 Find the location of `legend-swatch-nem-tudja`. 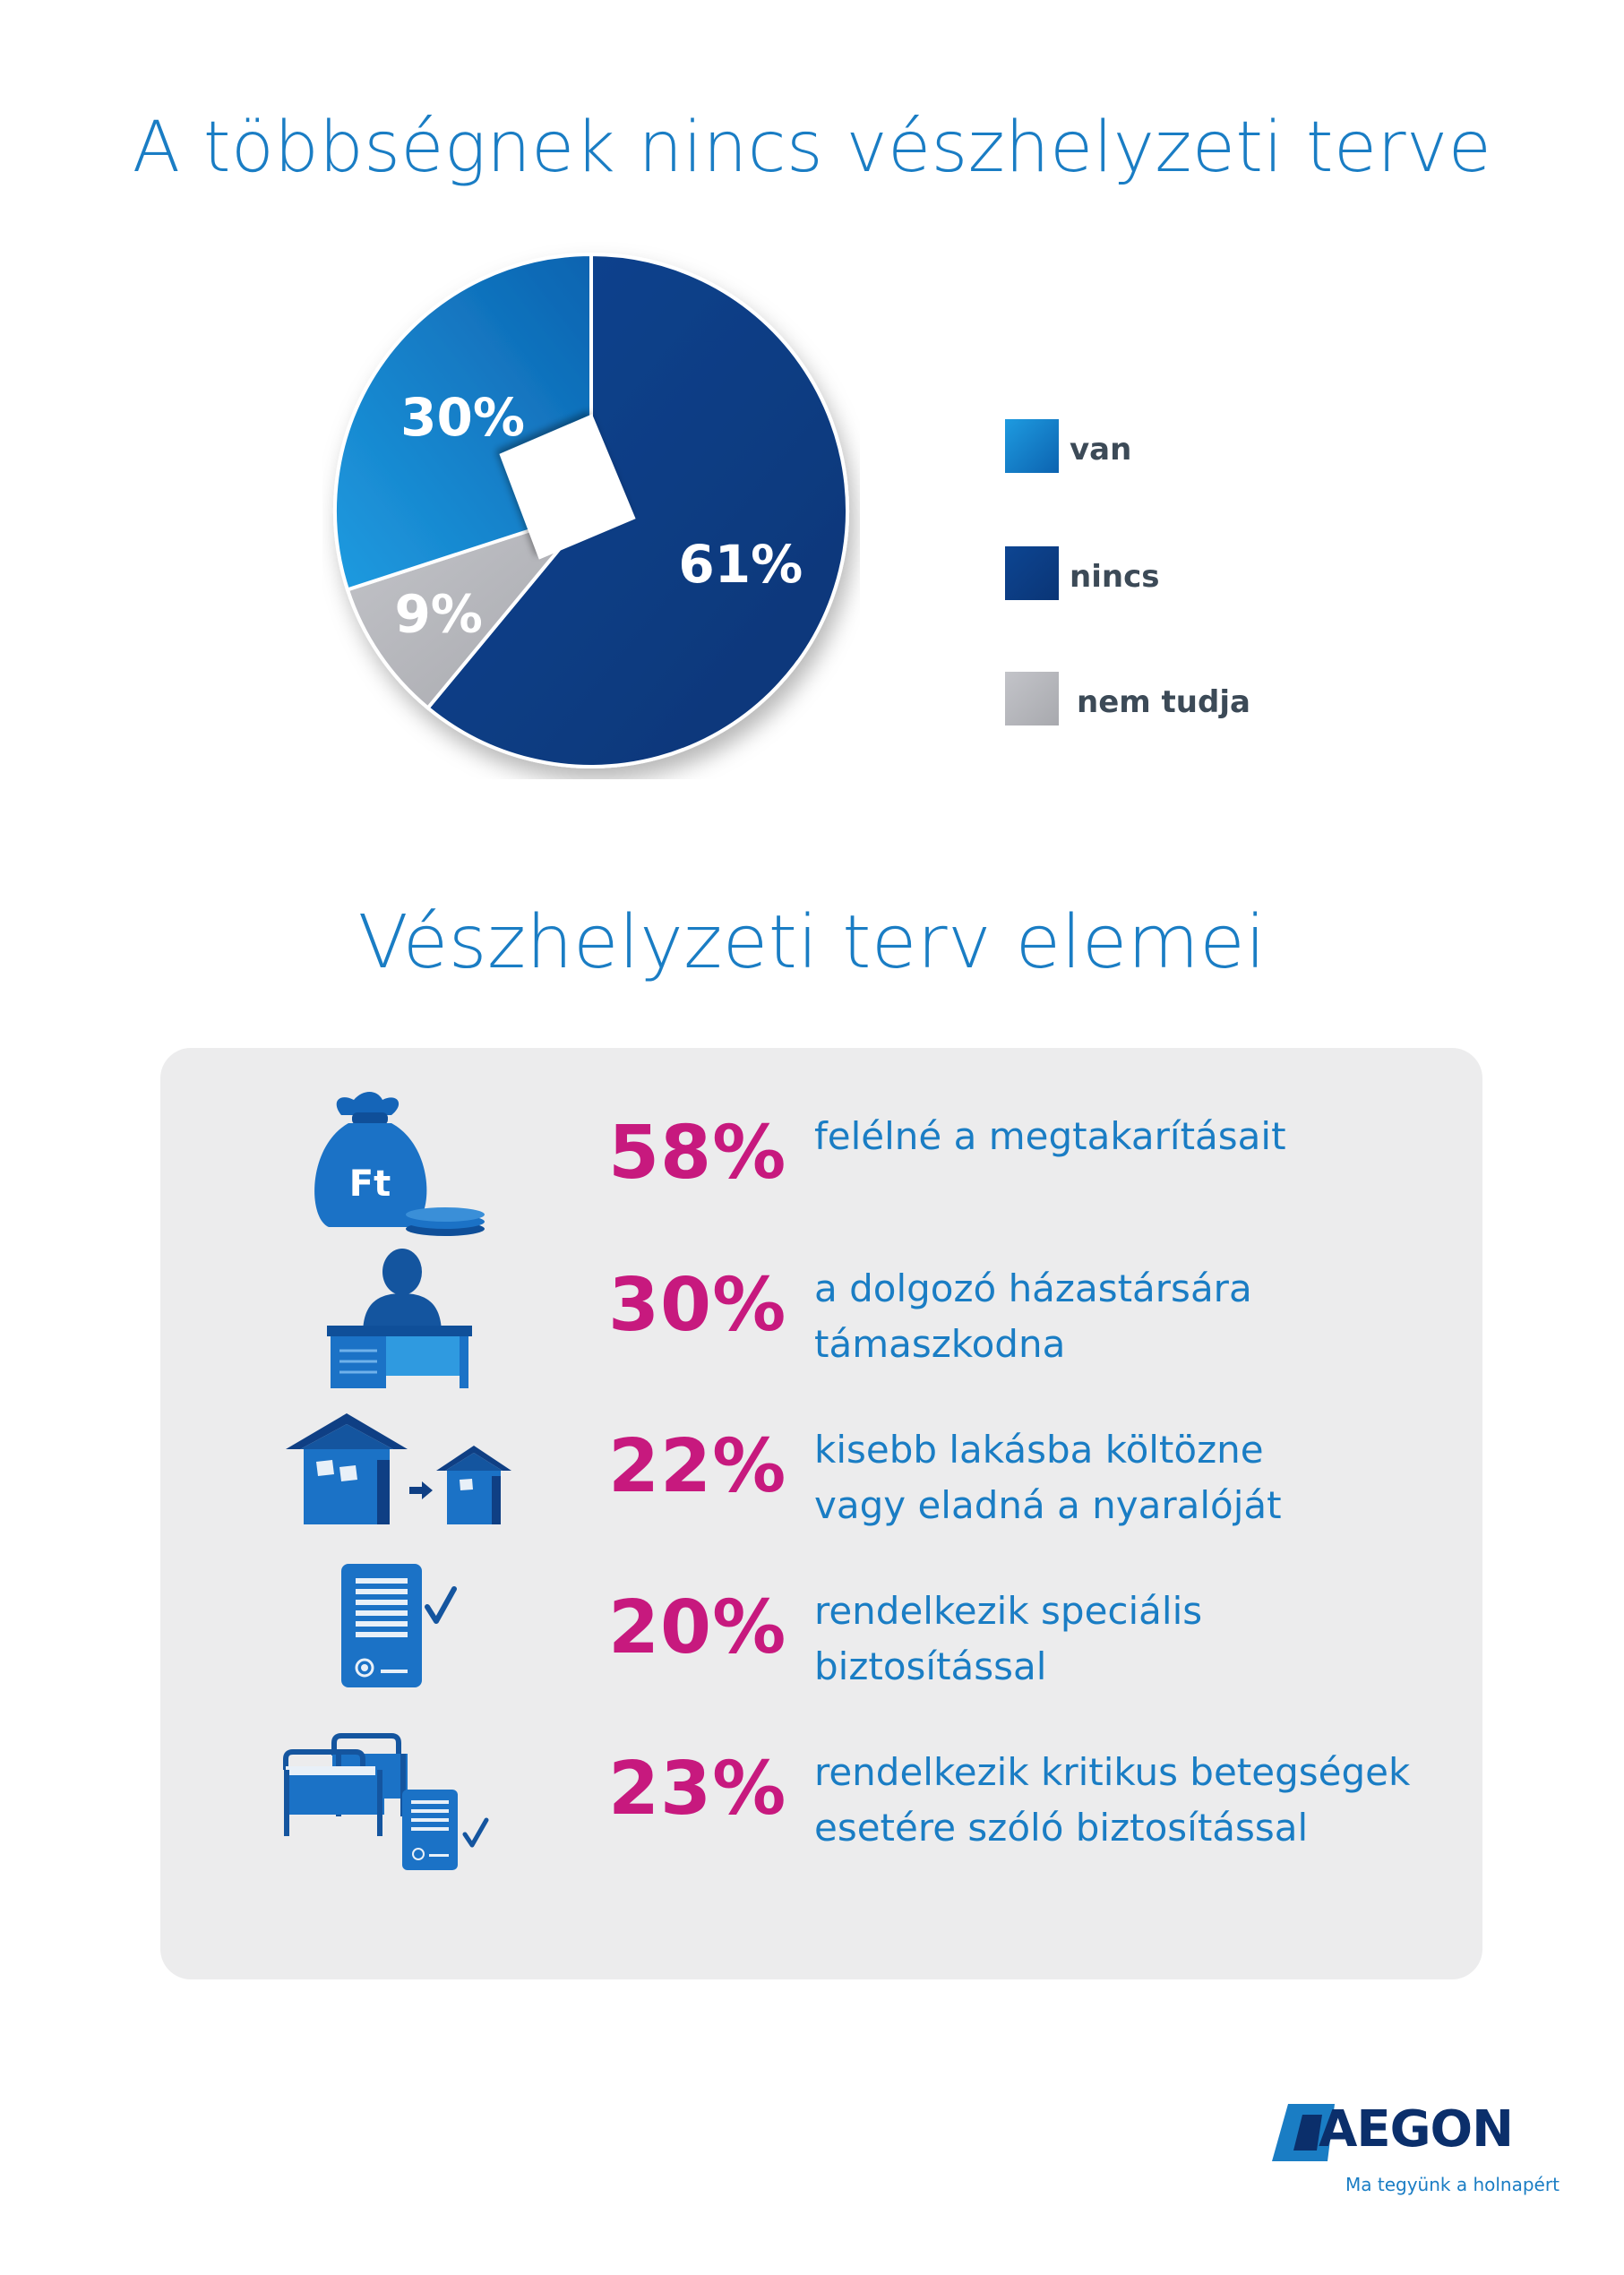

legend-swatch-nem-tudja is located at coordinates (1032, 698).